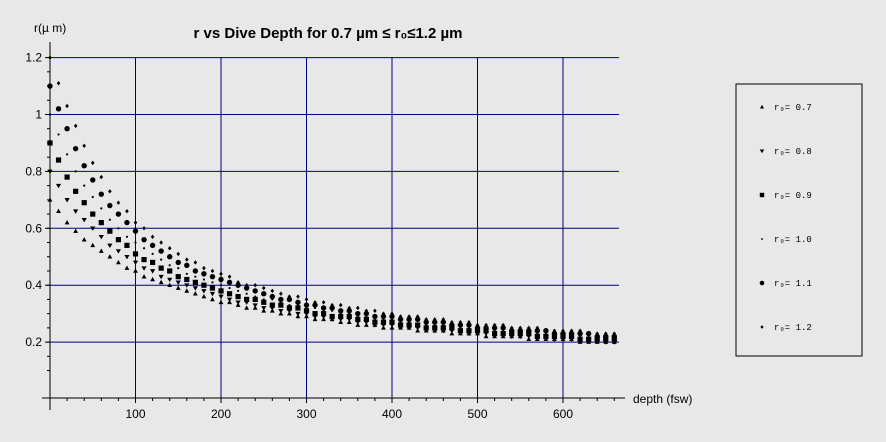 This screenshot has width=886, height=442. I want to click on legend-label: r₀= 1.0, so click(793, 240).